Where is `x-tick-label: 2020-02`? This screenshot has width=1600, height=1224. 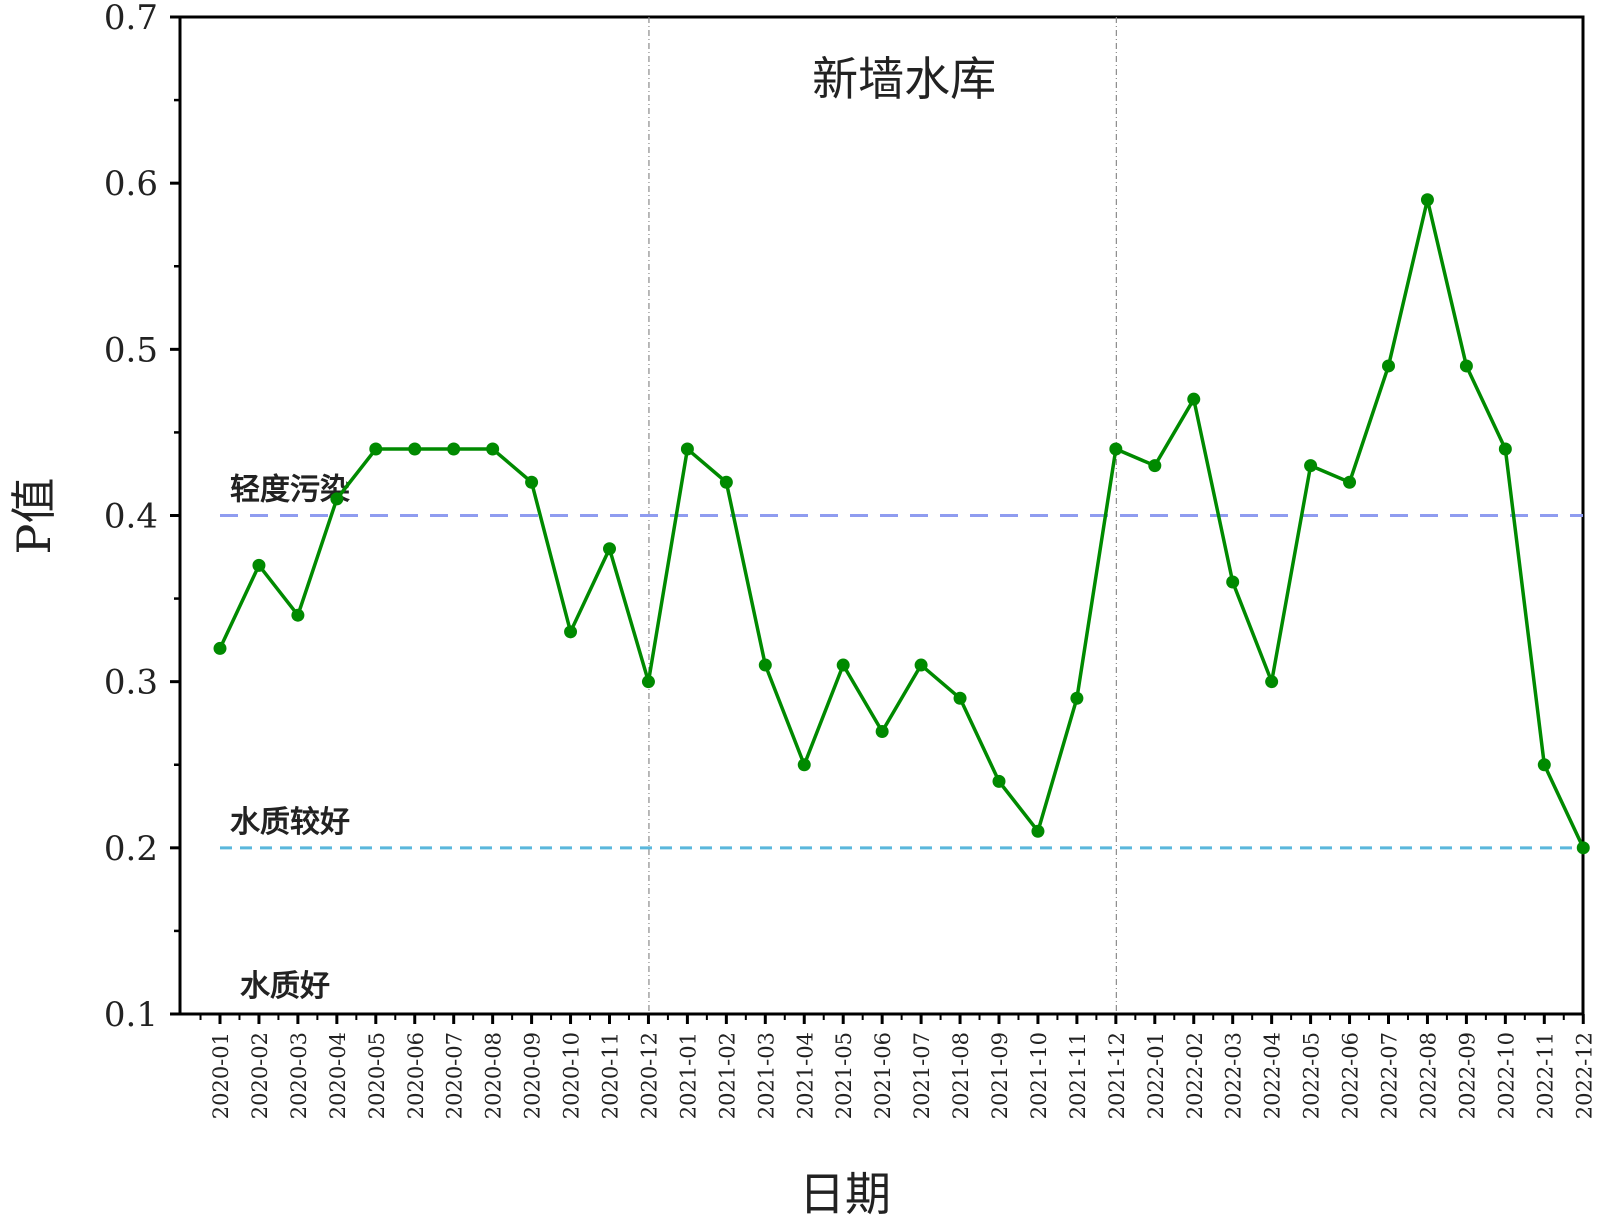
x-tick-label: 2020-02 is located at coordinates (260, 1075).